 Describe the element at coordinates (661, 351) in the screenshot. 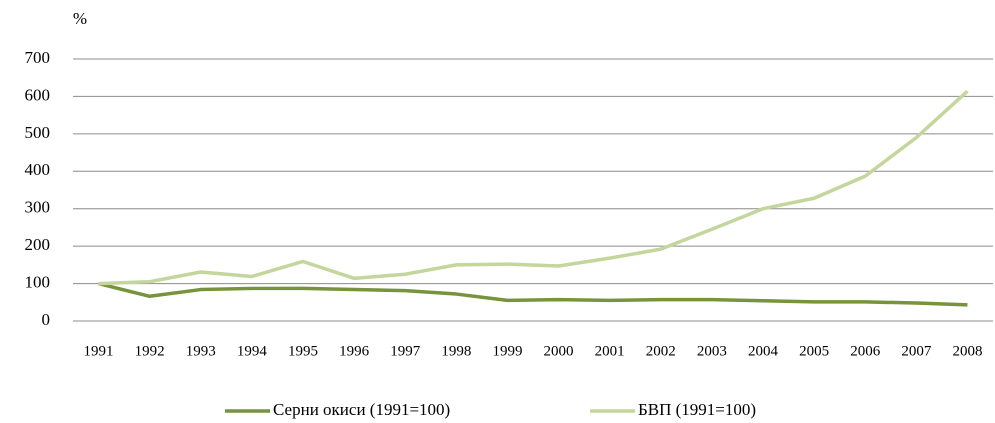

I see `x-tick-label: 2002` at that location.